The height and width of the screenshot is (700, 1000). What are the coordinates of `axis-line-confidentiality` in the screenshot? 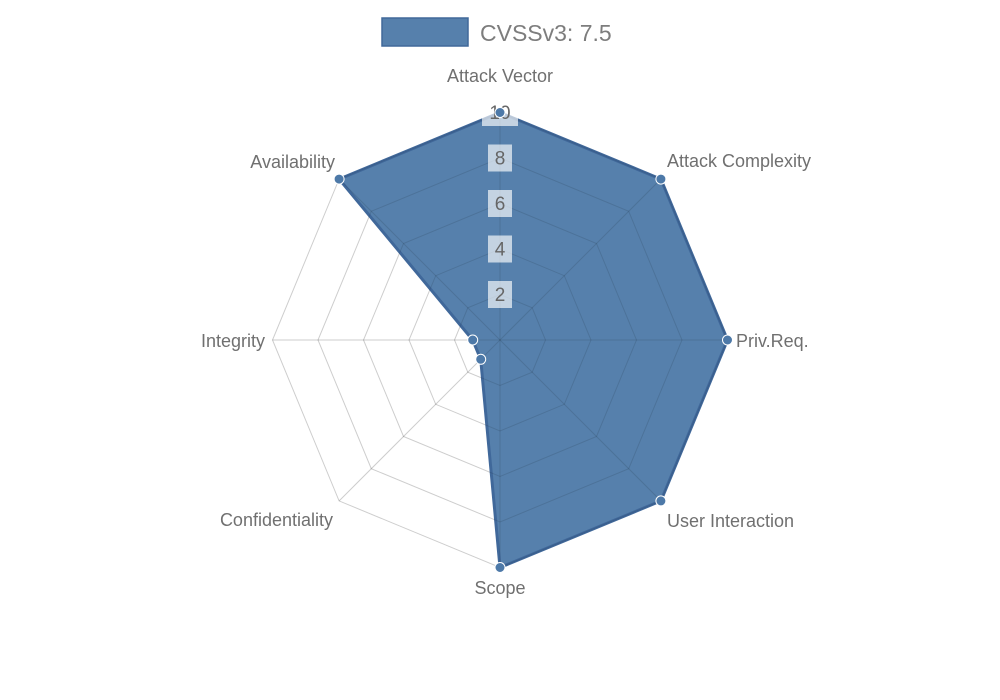 It's located at (419, 420).